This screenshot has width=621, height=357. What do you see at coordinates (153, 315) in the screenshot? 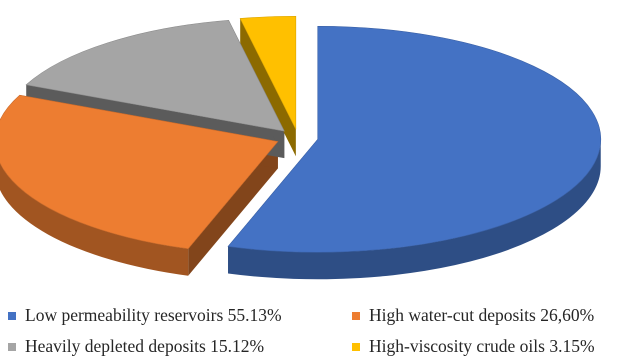
I see `legend-label: Low permeability reservoirs 55.13%` at bounding box center [153, 315].